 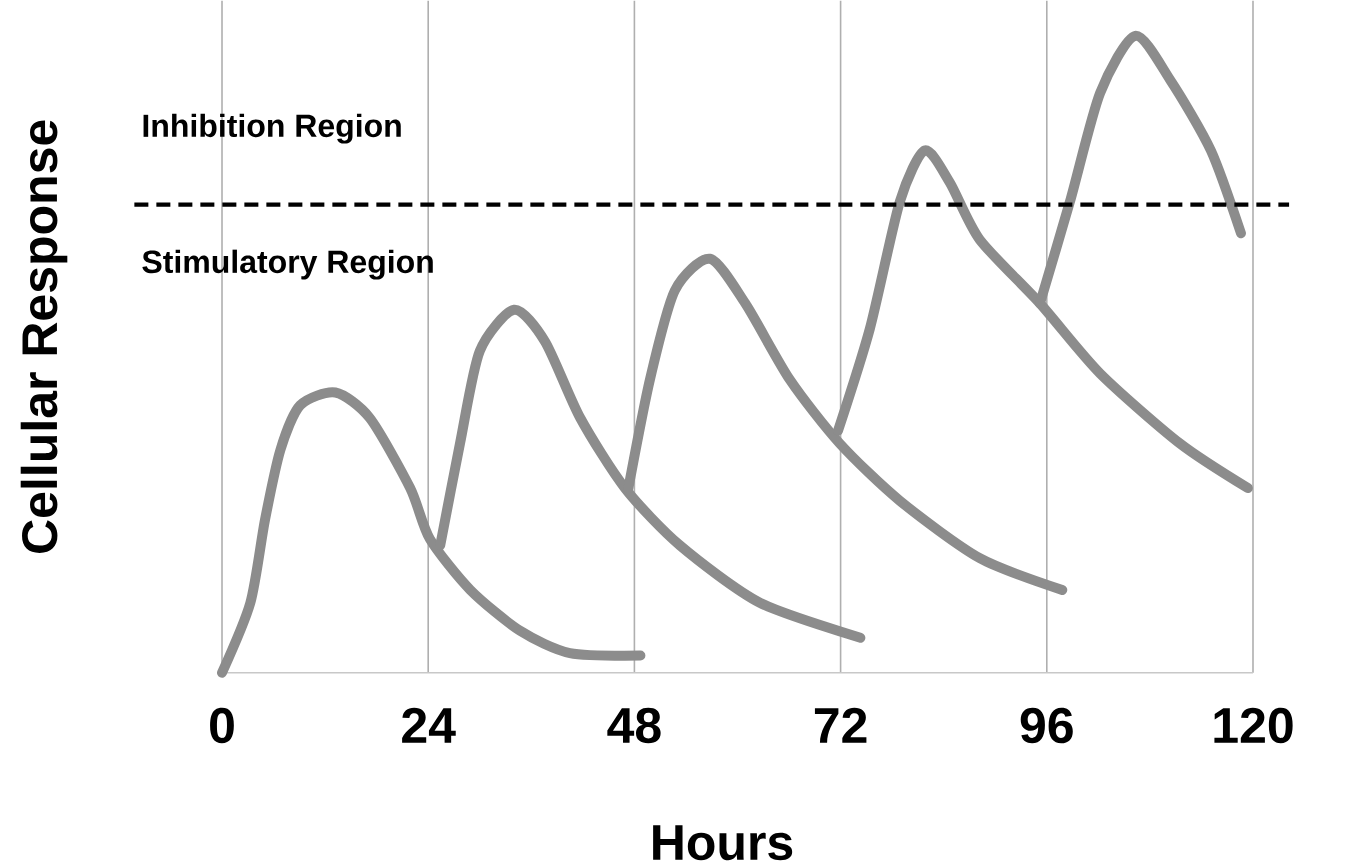 What do you see at coordinates (634, 725) in the screenshot?
I see `x-tick-label: 48` at bounding box center [634, 725].